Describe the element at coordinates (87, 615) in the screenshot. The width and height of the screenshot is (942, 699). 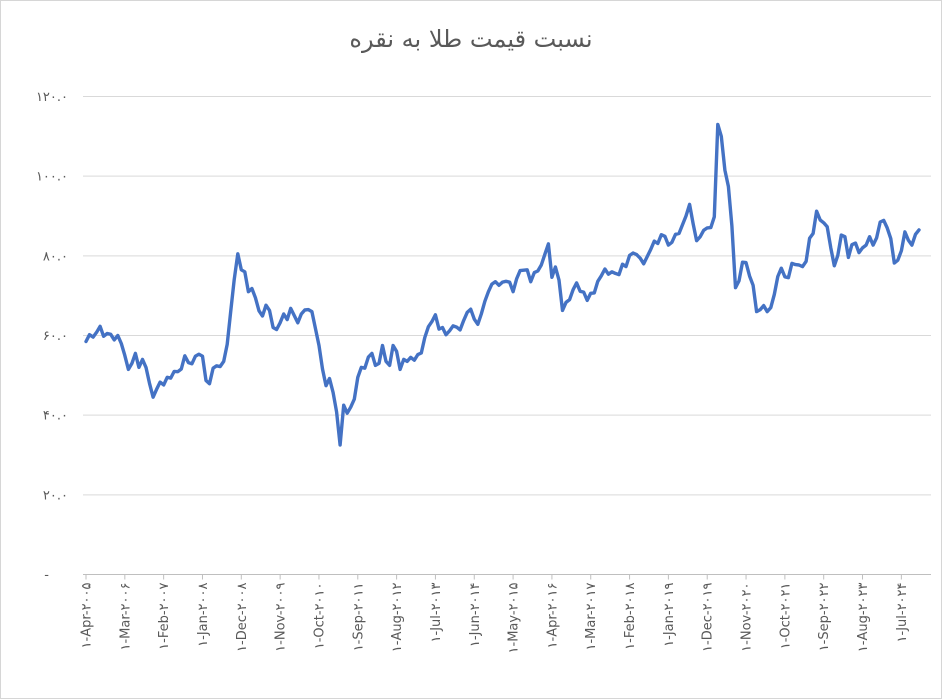
I see `x-axis-tick-label: ۱-Apr-۲۰۰۵` at that location.